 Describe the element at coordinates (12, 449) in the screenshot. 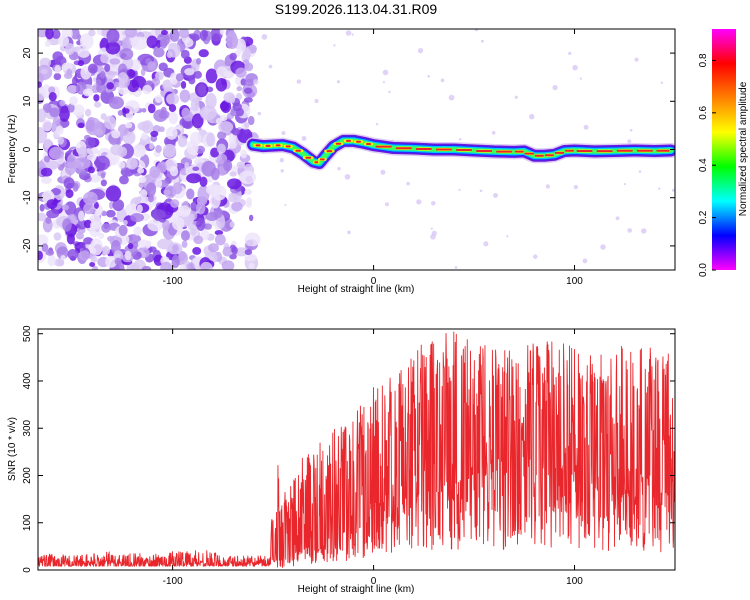

I see `snr-ylabel: SNR (10 * v/v)` at that location.